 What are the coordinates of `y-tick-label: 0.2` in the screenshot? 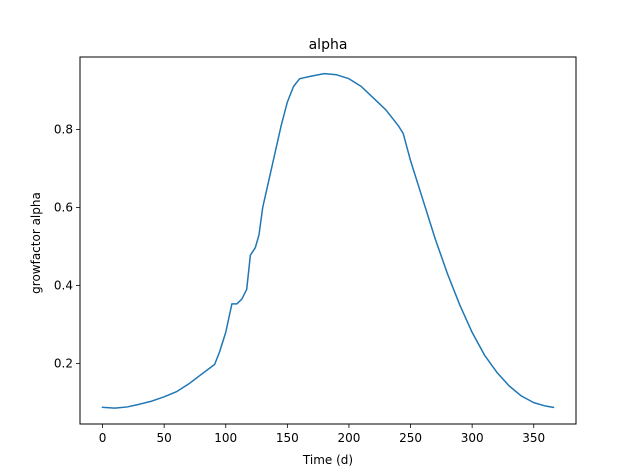 It's located at (63, 364).